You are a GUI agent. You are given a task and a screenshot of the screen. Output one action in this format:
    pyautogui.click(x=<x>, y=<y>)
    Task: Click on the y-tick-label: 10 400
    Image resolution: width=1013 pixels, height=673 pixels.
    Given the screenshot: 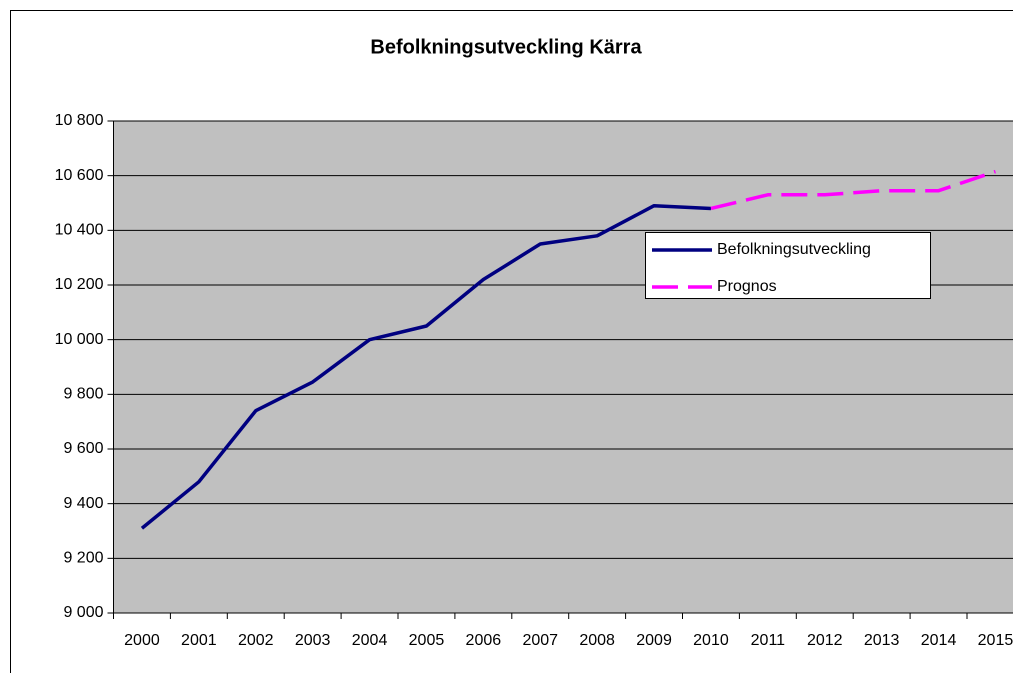 What is the action you would take?
    pyautogui.click(x=79, y=230)
    